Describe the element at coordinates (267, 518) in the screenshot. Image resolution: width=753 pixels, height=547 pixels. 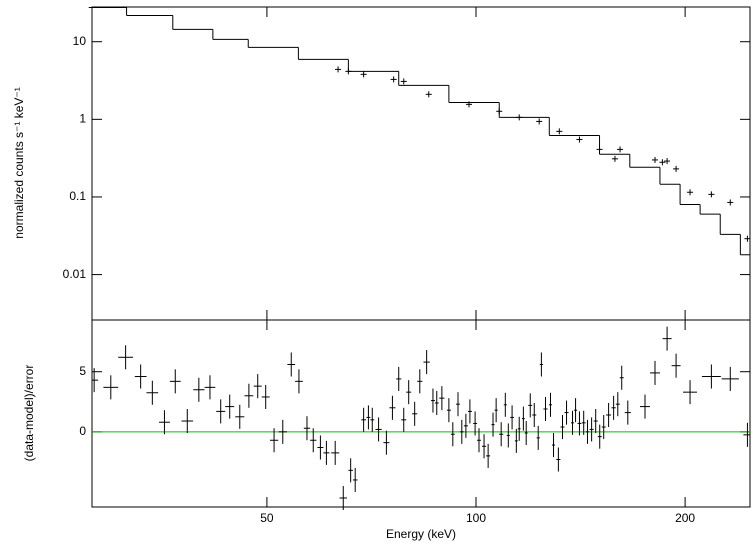
I see `x-tick-label: 50` at that location.